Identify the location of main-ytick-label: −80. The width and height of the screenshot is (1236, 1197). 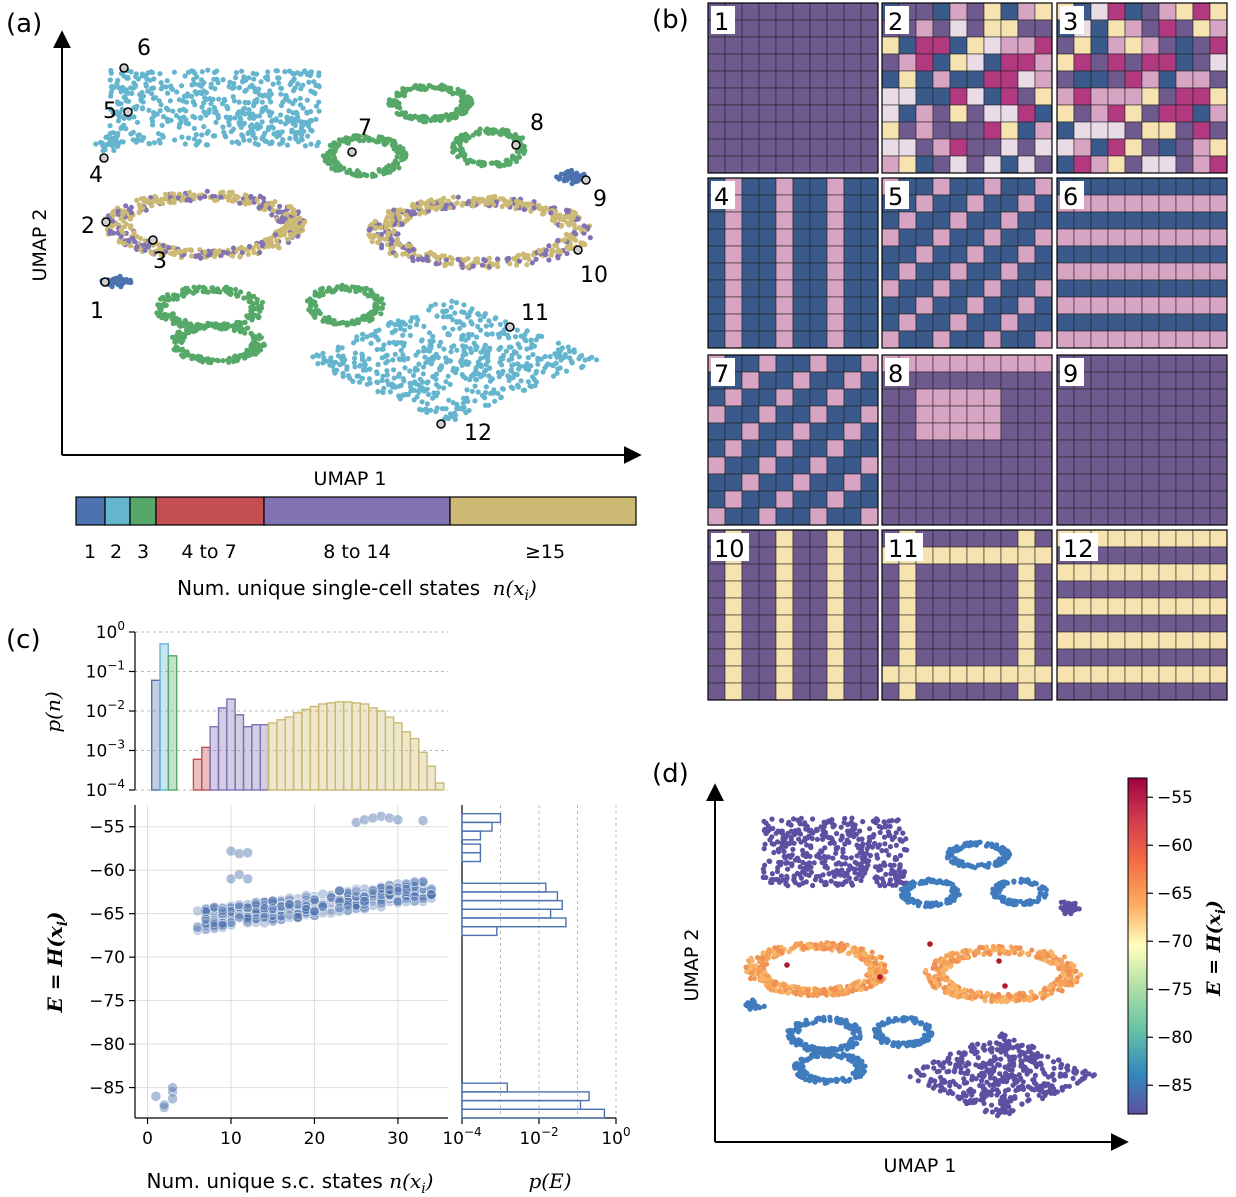
(107, 1045).